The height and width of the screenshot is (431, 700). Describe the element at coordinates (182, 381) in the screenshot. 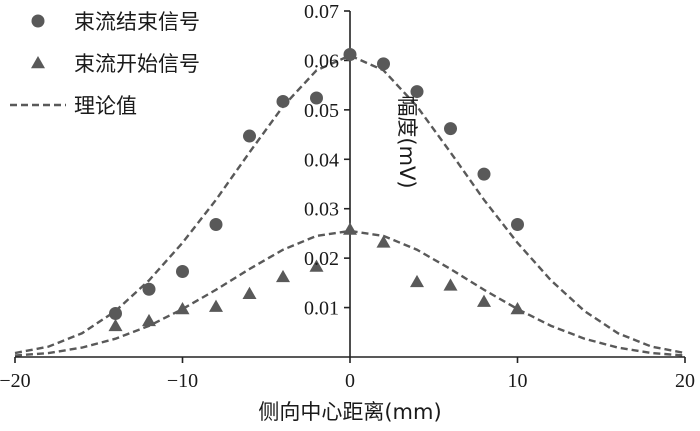

I see `x-tick-label: −10` at that location.